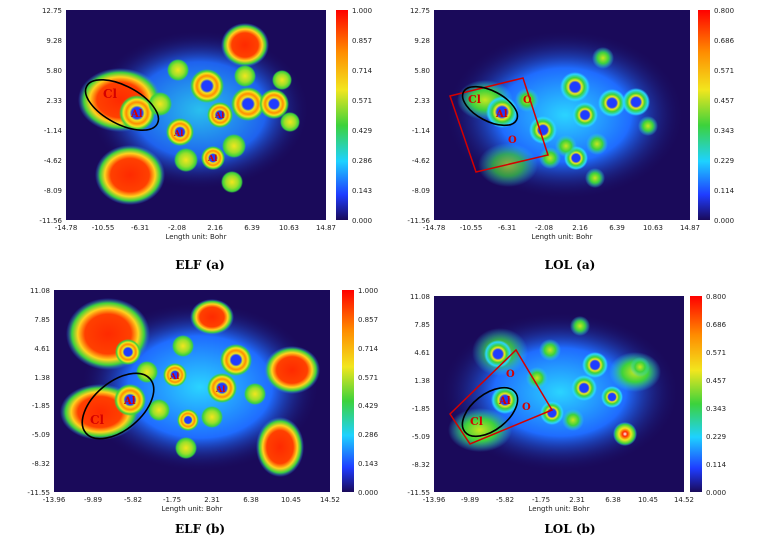  What do you see at coordinates (421, 191) in the screenshot?
I see `y-tick: -8.09` at bounding box center [421, 191].